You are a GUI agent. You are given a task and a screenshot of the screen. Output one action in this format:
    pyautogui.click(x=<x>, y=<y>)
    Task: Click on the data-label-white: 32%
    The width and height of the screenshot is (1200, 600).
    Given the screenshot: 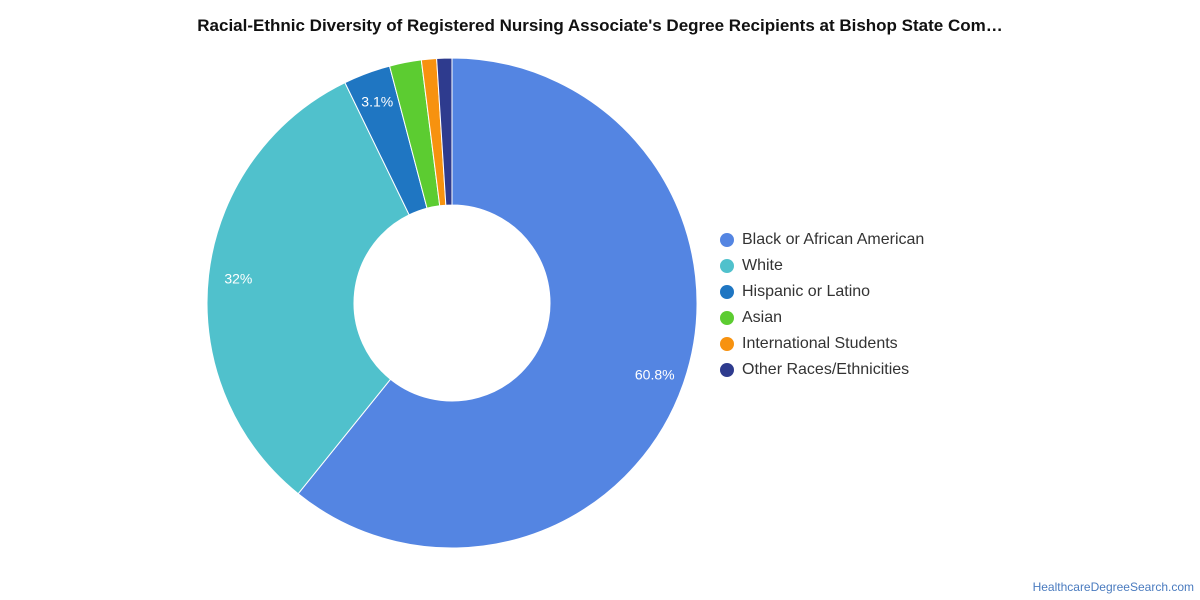 What is the action you would take?
    pyautogui.click(x=238, y=279)
    